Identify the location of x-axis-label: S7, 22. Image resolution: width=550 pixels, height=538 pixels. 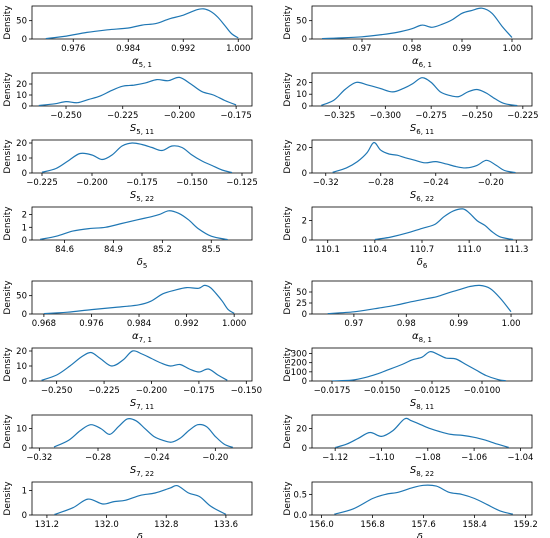
(142, 471).